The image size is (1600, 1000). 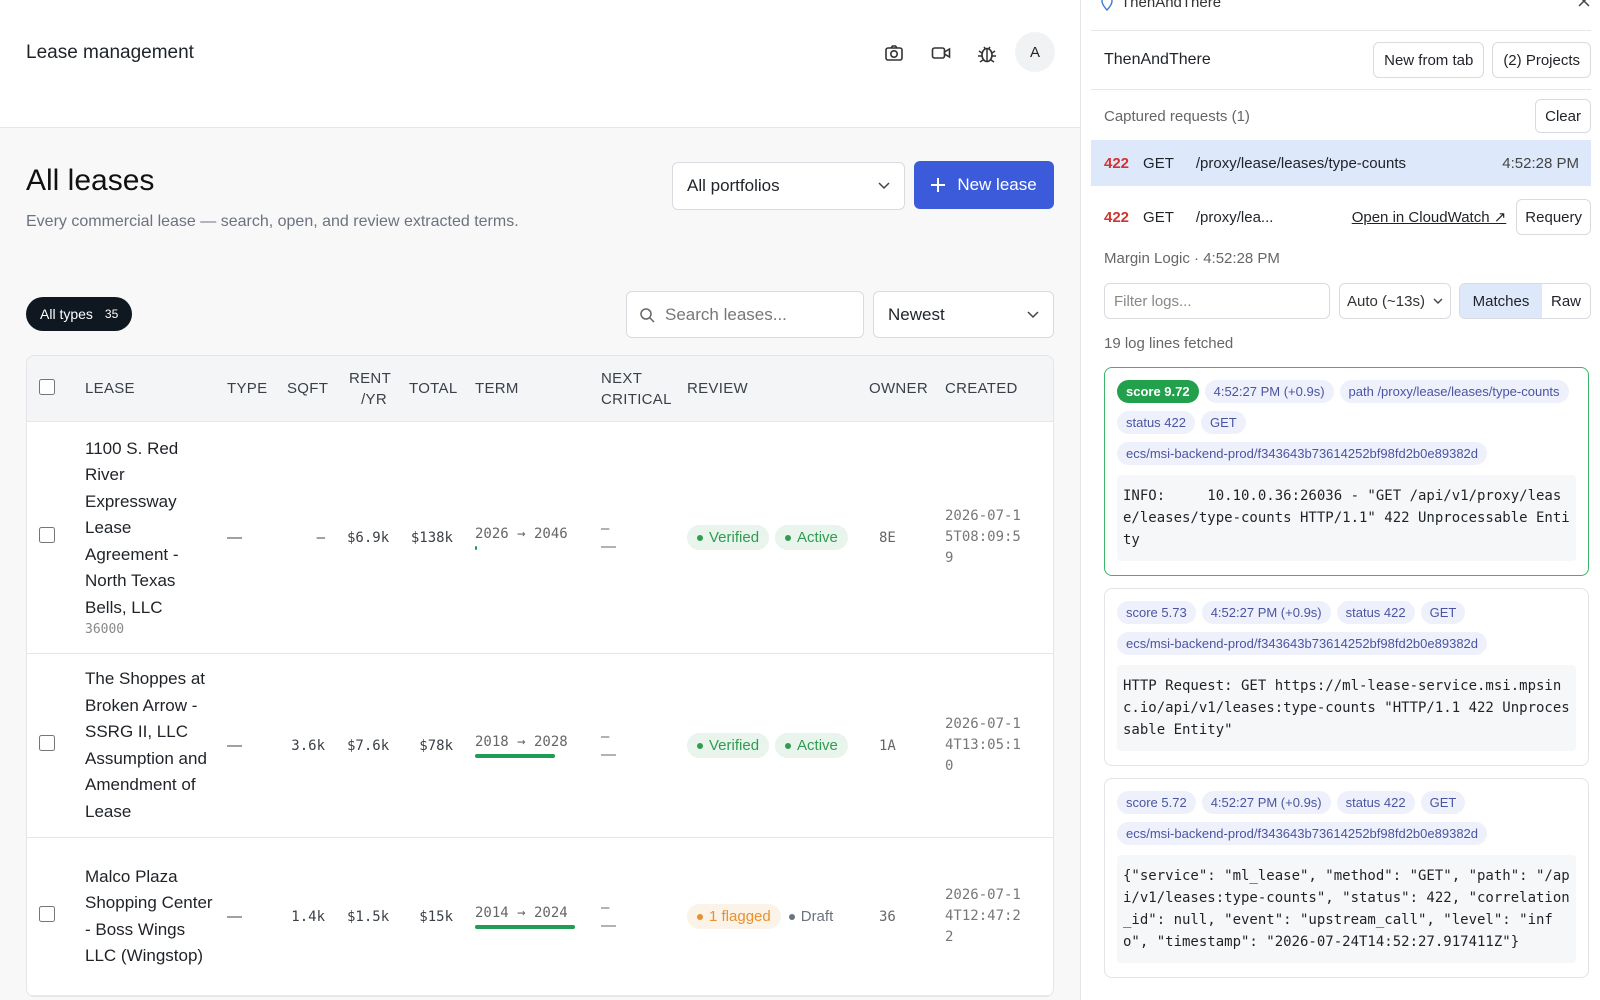 I want to click on owner-cell: 1A, so click(x=887, y=745).